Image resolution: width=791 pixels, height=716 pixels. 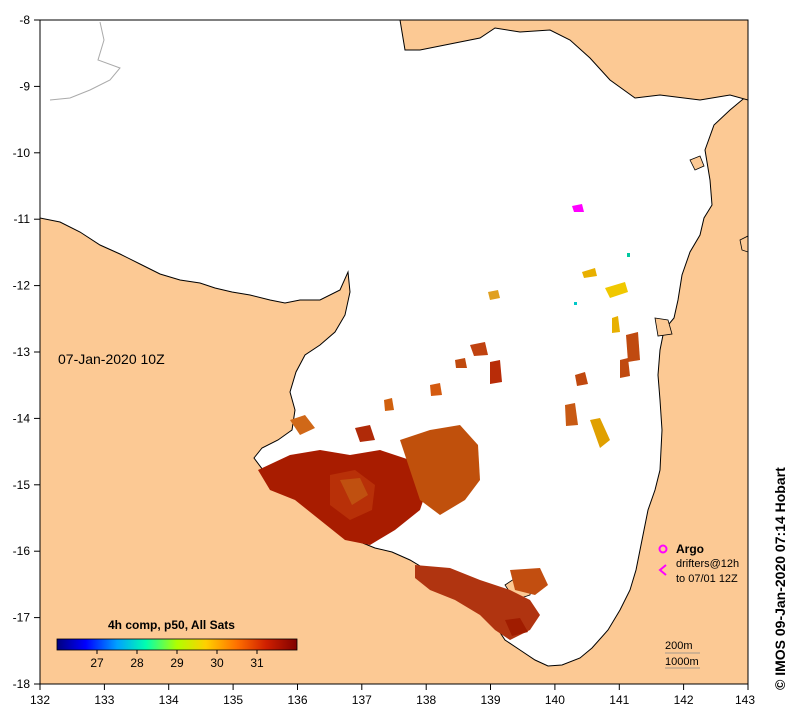 I want to click on x-tick-label: 143, so click(x=745, y=700).